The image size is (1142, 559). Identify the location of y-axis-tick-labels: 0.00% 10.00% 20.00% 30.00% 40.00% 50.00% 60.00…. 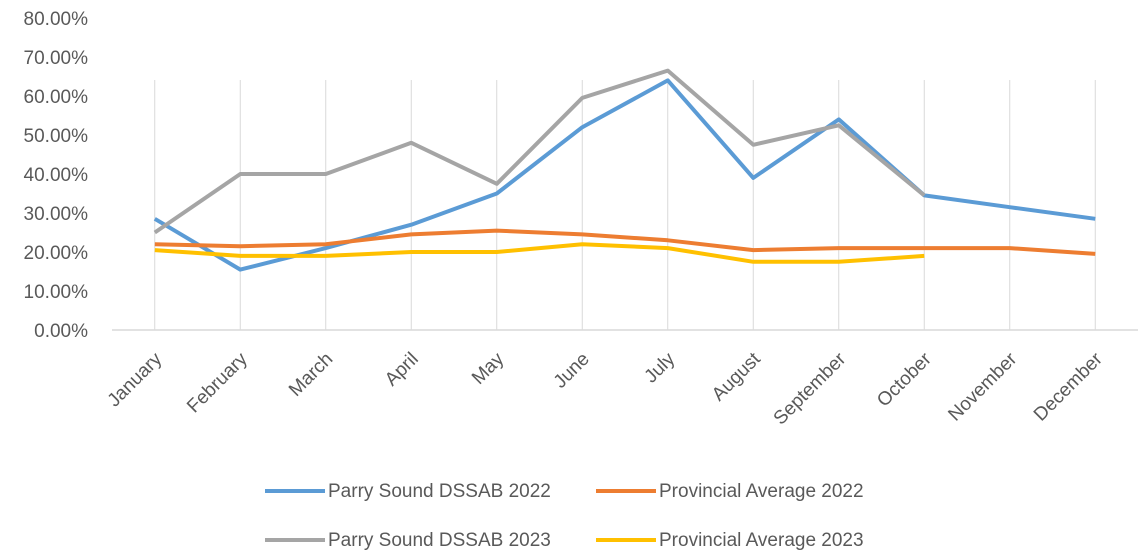
(56, 175).